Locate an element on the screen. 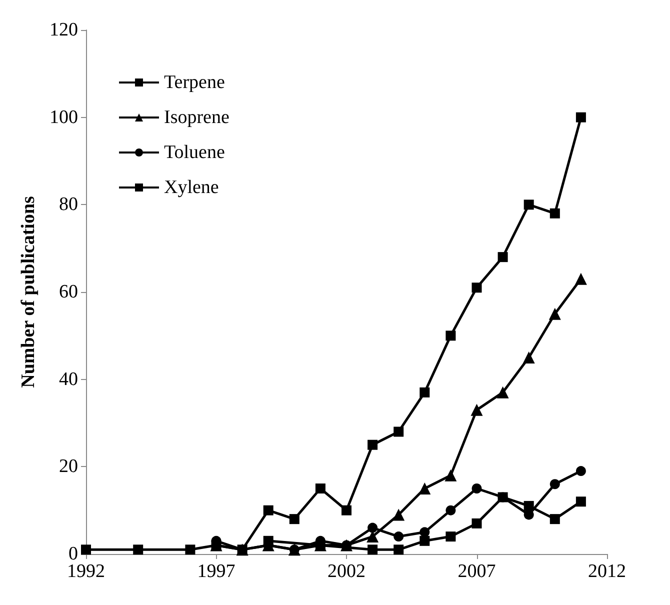 Image resolution: width=670 pixels, height=605 pixels. y-tick-label: 40 is located at coordinates (68, 379).